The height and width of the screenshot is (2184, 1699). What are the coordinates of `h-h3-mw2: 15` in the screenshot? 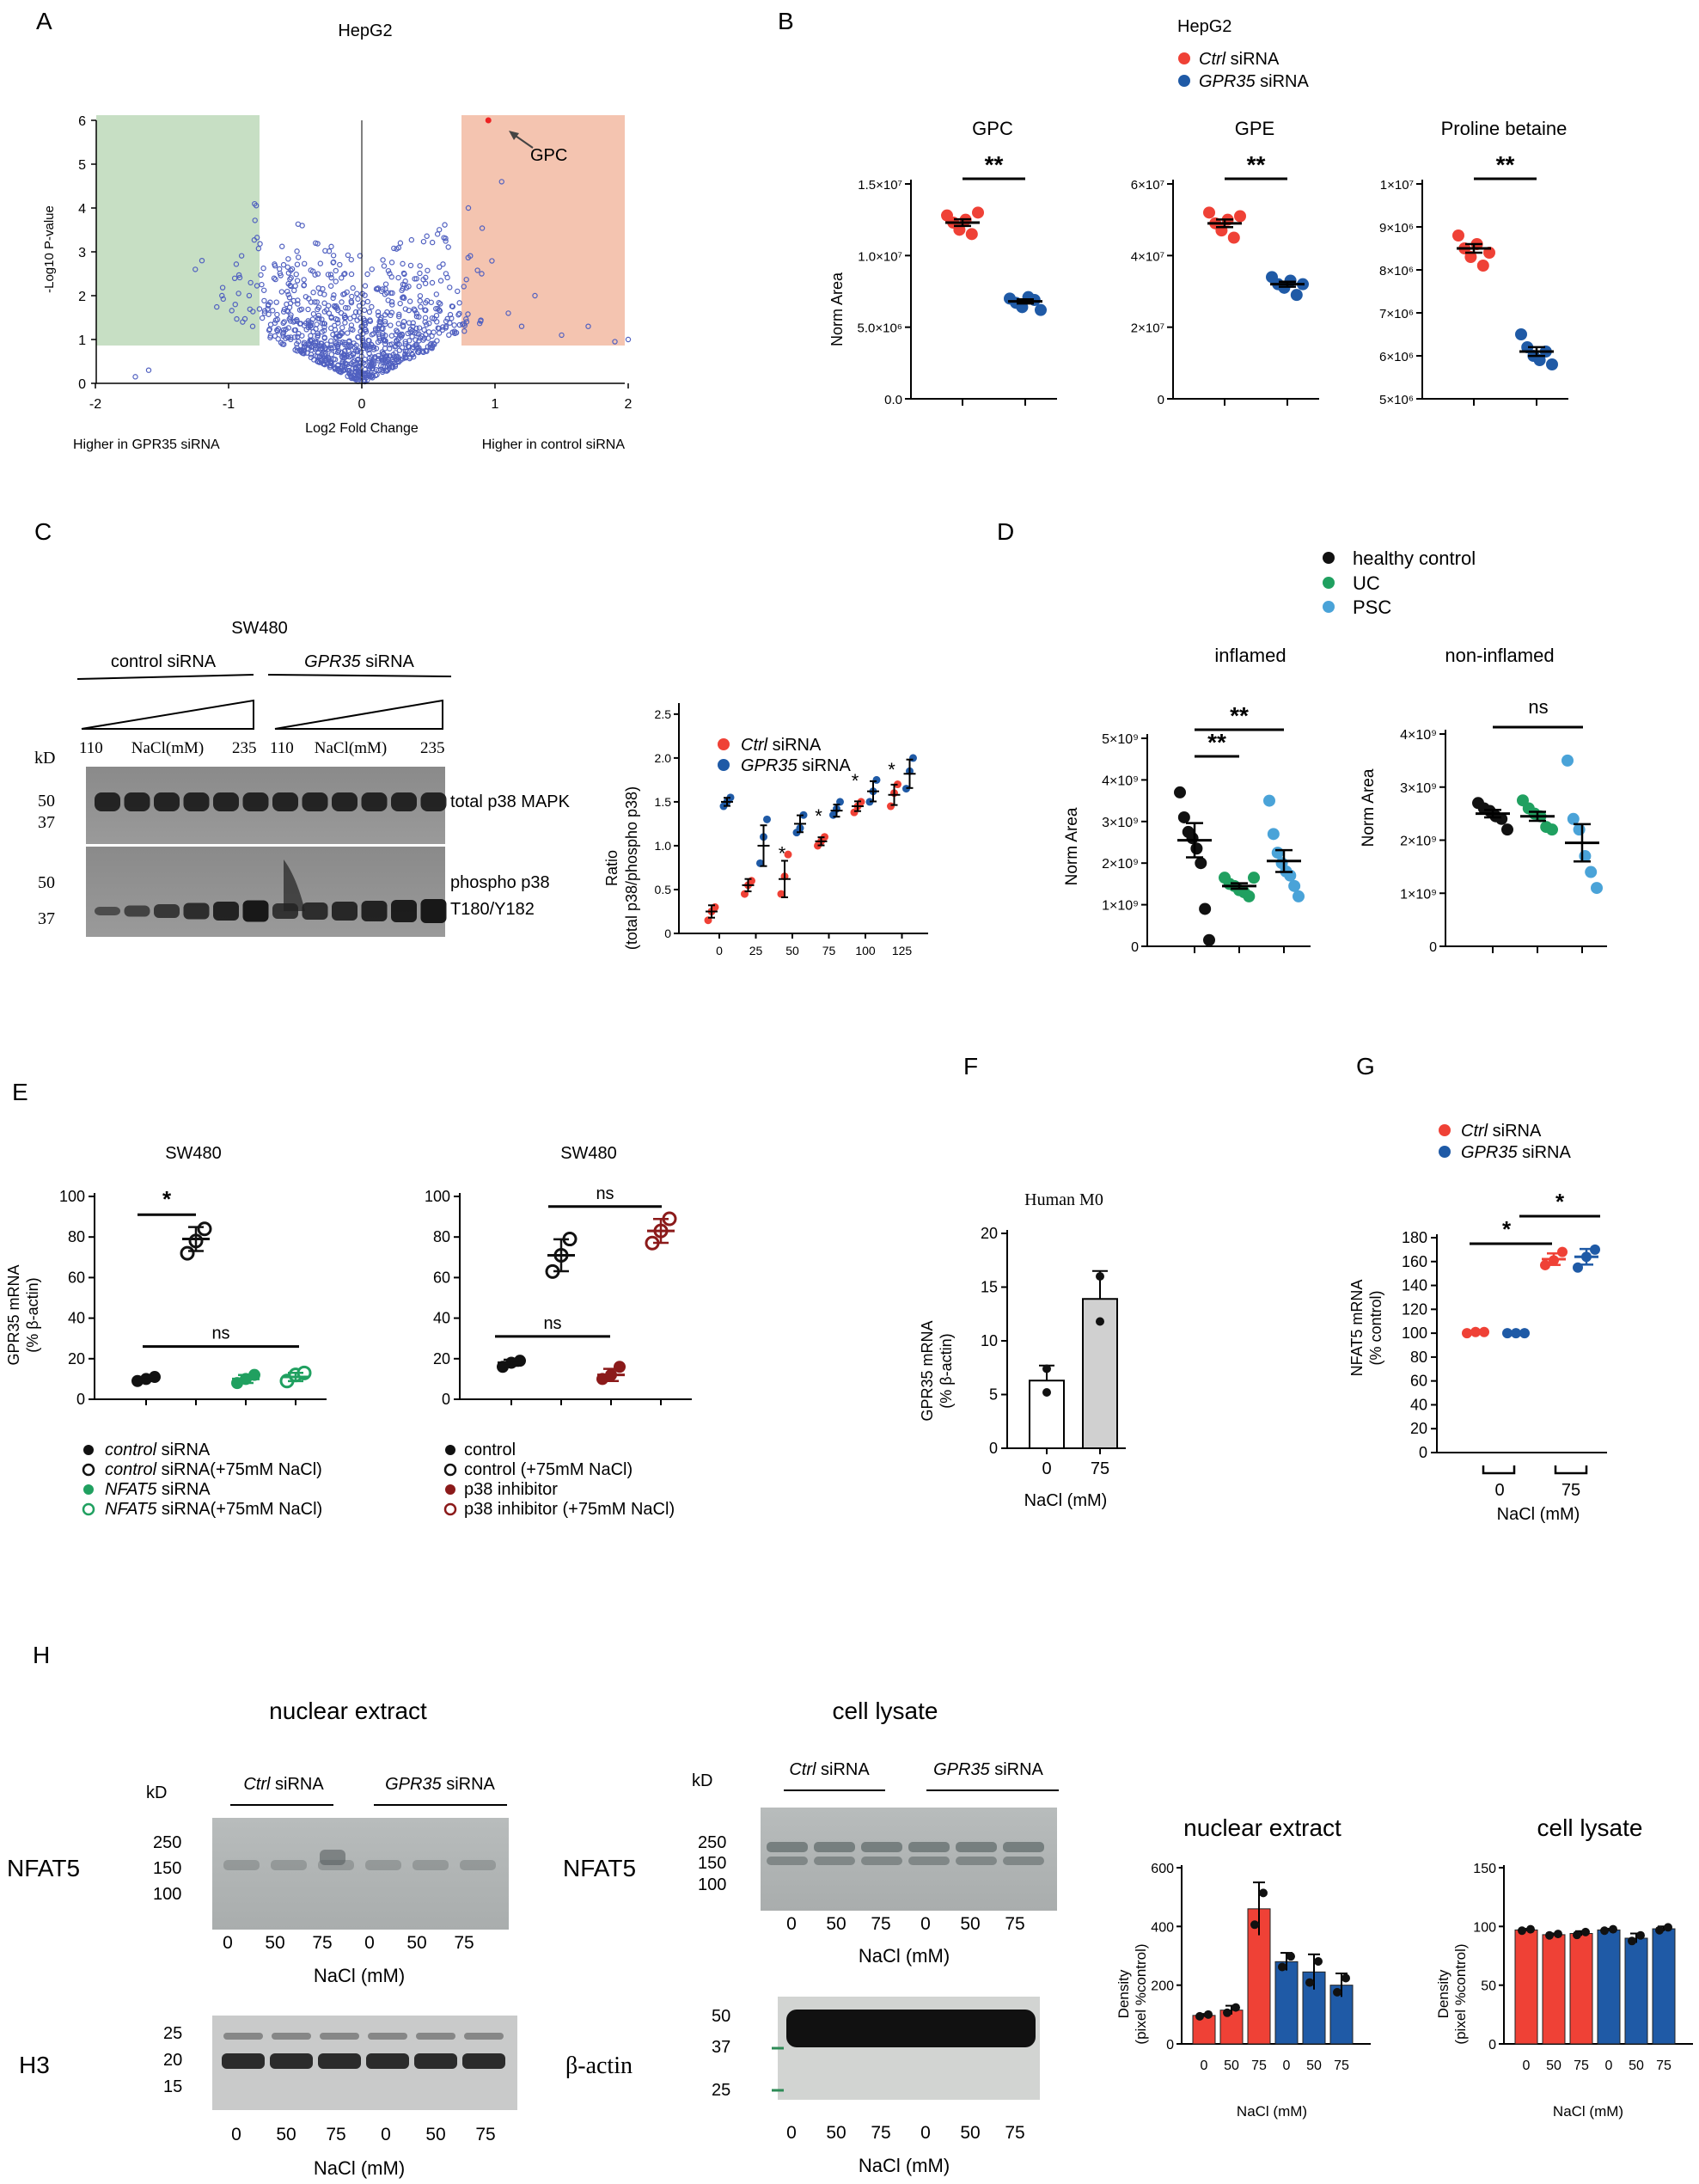 It's located at (172, 2086).